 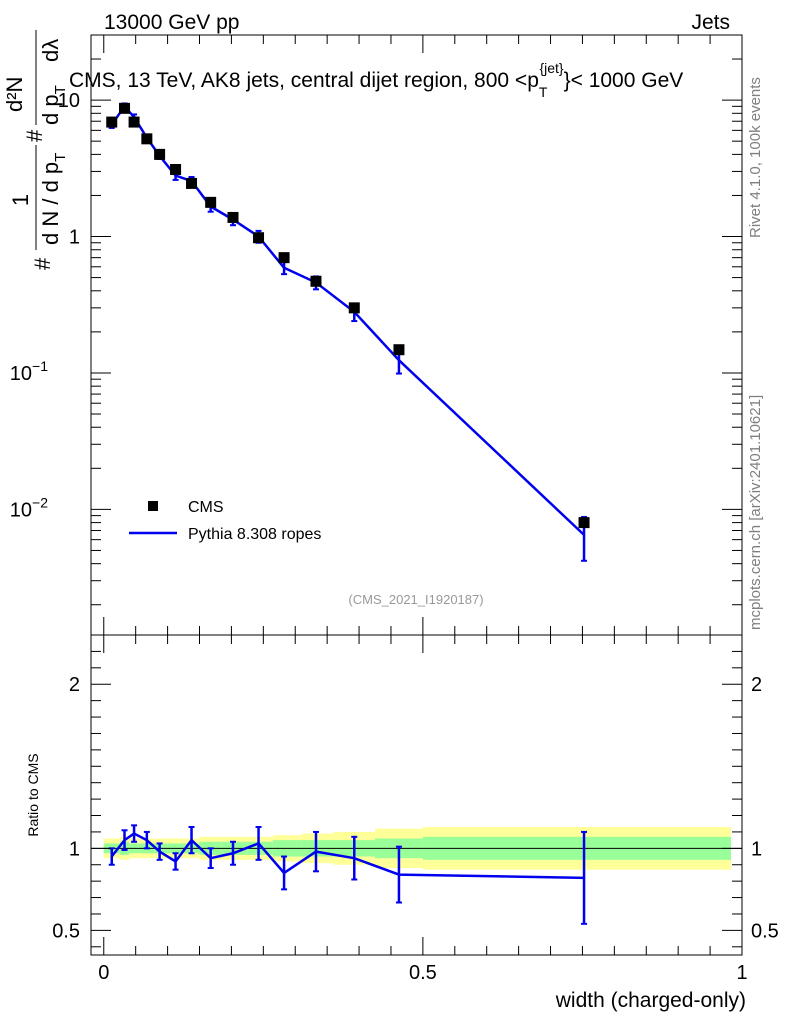 What do you see at coordinates (756, 849) in the screenshot?
I see `ratio-ytick-label-right: 1` at bounding box center [756, 849].